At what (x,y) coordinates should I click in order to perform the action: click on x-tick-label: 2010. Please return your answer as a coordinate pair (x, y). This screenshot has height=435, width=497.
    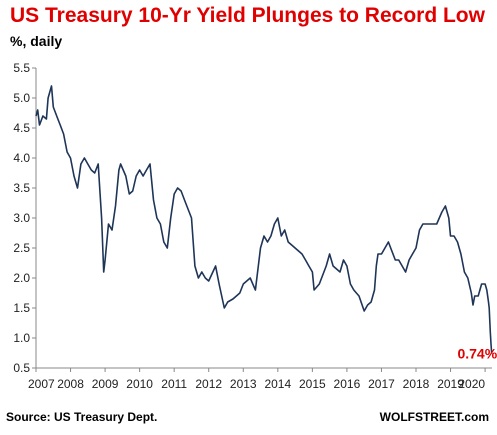
    Looking at the image, I should click on (139, 384).